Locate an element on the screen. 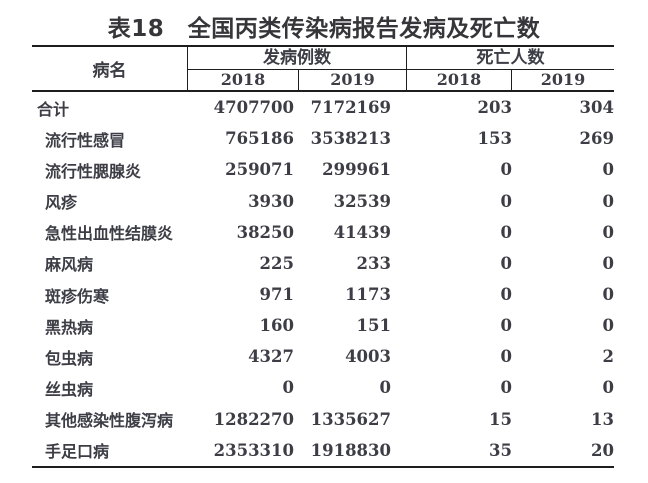 The image size is (648, 483). cases-2018-value: 3930 is located at coordinates (271, 201).